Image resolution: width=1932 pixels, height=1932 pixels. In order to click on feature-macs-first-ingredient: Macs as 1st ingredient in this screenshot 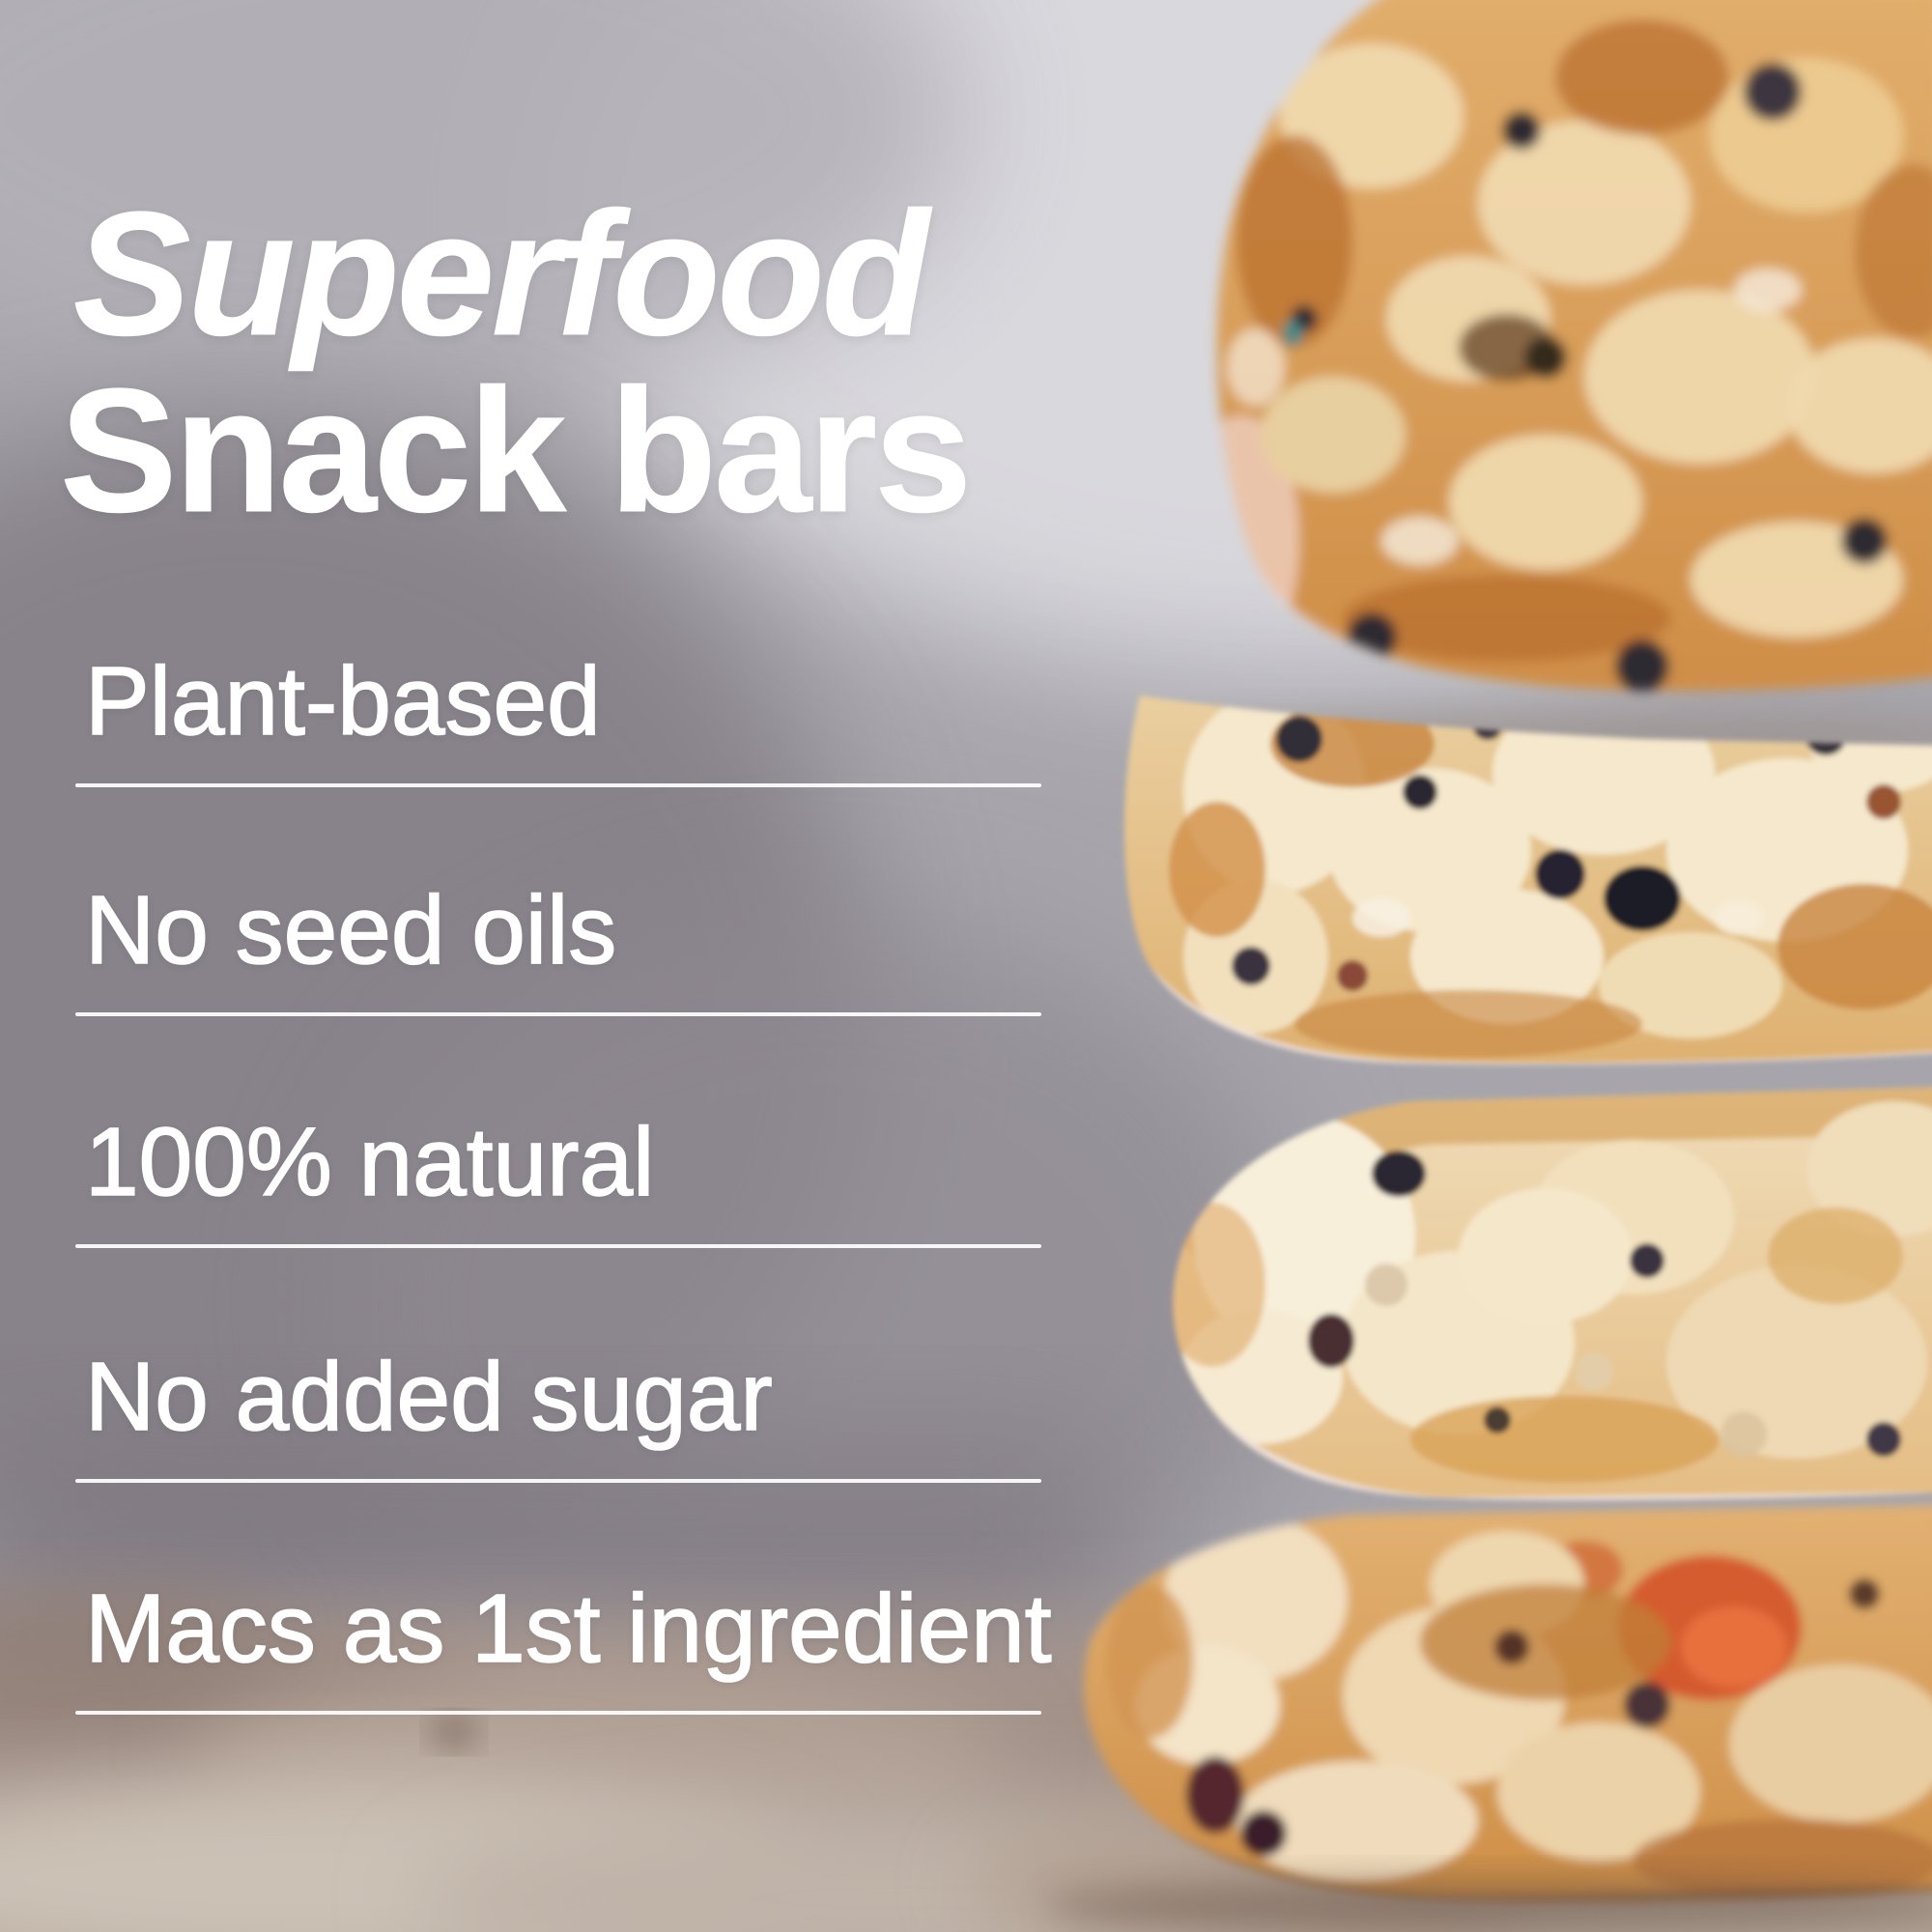, I will do `click(568, 1629)`.